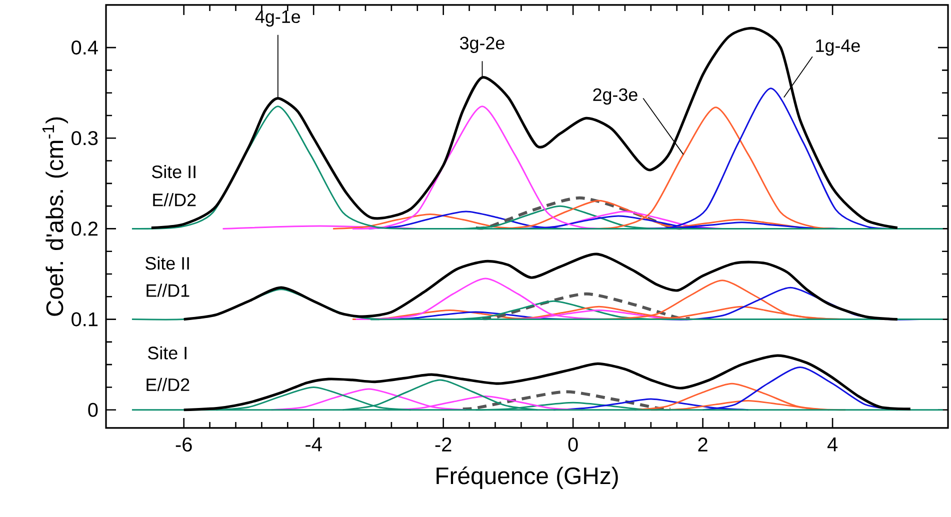 This screenshot has height=517, width=951. Describe the element at coordinates (314, 445) in the screenshot. I see `x-tick-label: -4` at that location.